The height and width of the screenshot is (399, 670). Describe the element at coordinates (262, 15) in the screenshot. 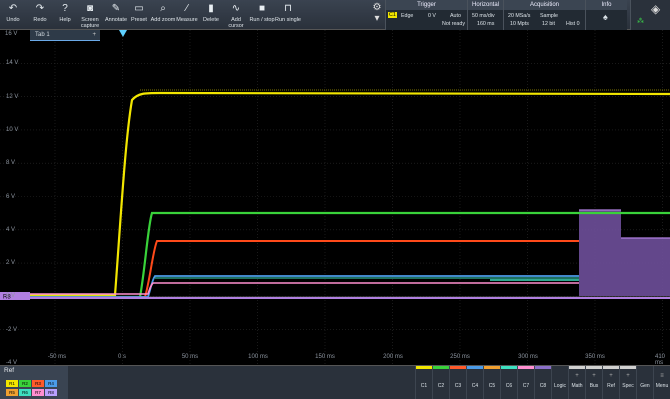

I see `run-stop-button: ■ Run / stop` at that location.